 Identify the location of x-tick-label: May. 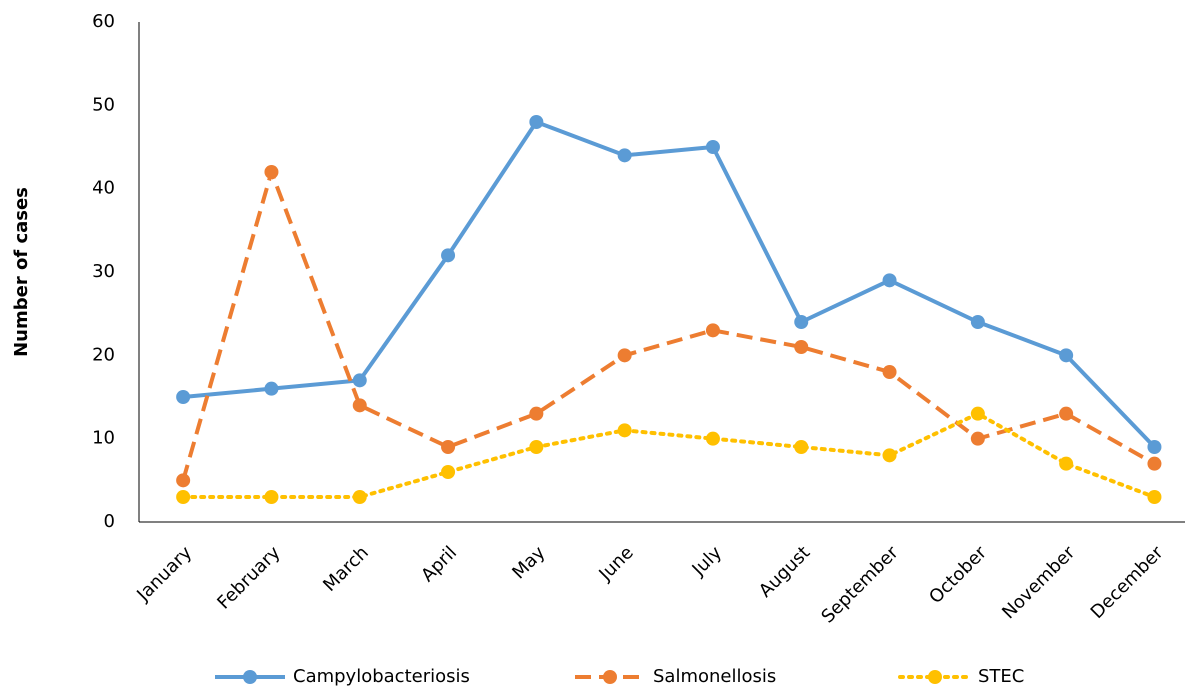
(528, 562).